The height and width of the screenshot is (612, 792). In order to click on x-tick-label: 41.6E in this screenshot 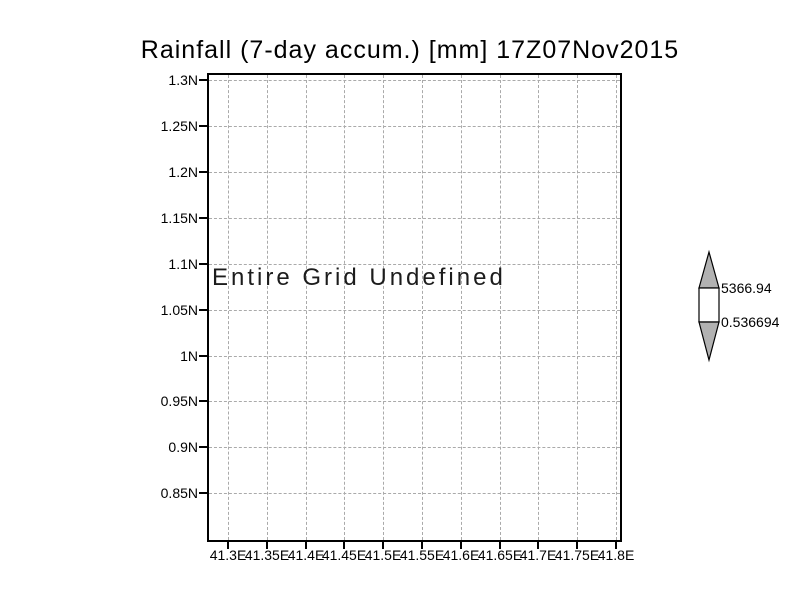, I will do `click(461, 555)`.